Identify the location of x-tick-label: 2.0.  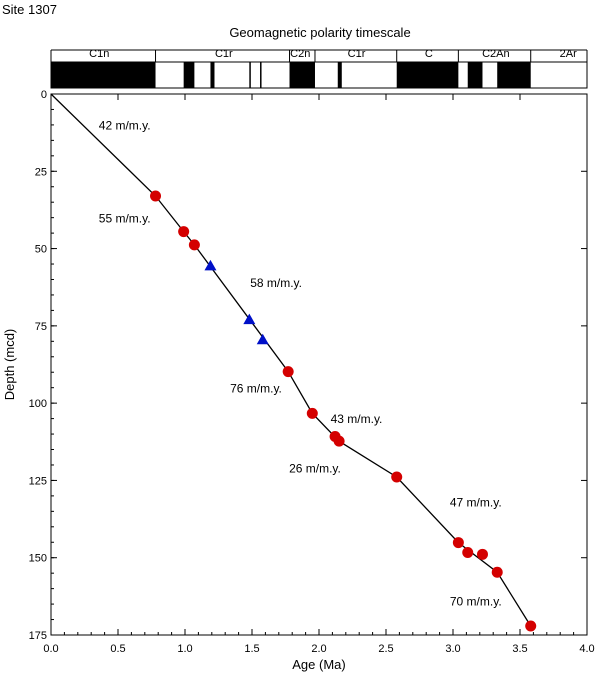
(318, 649).